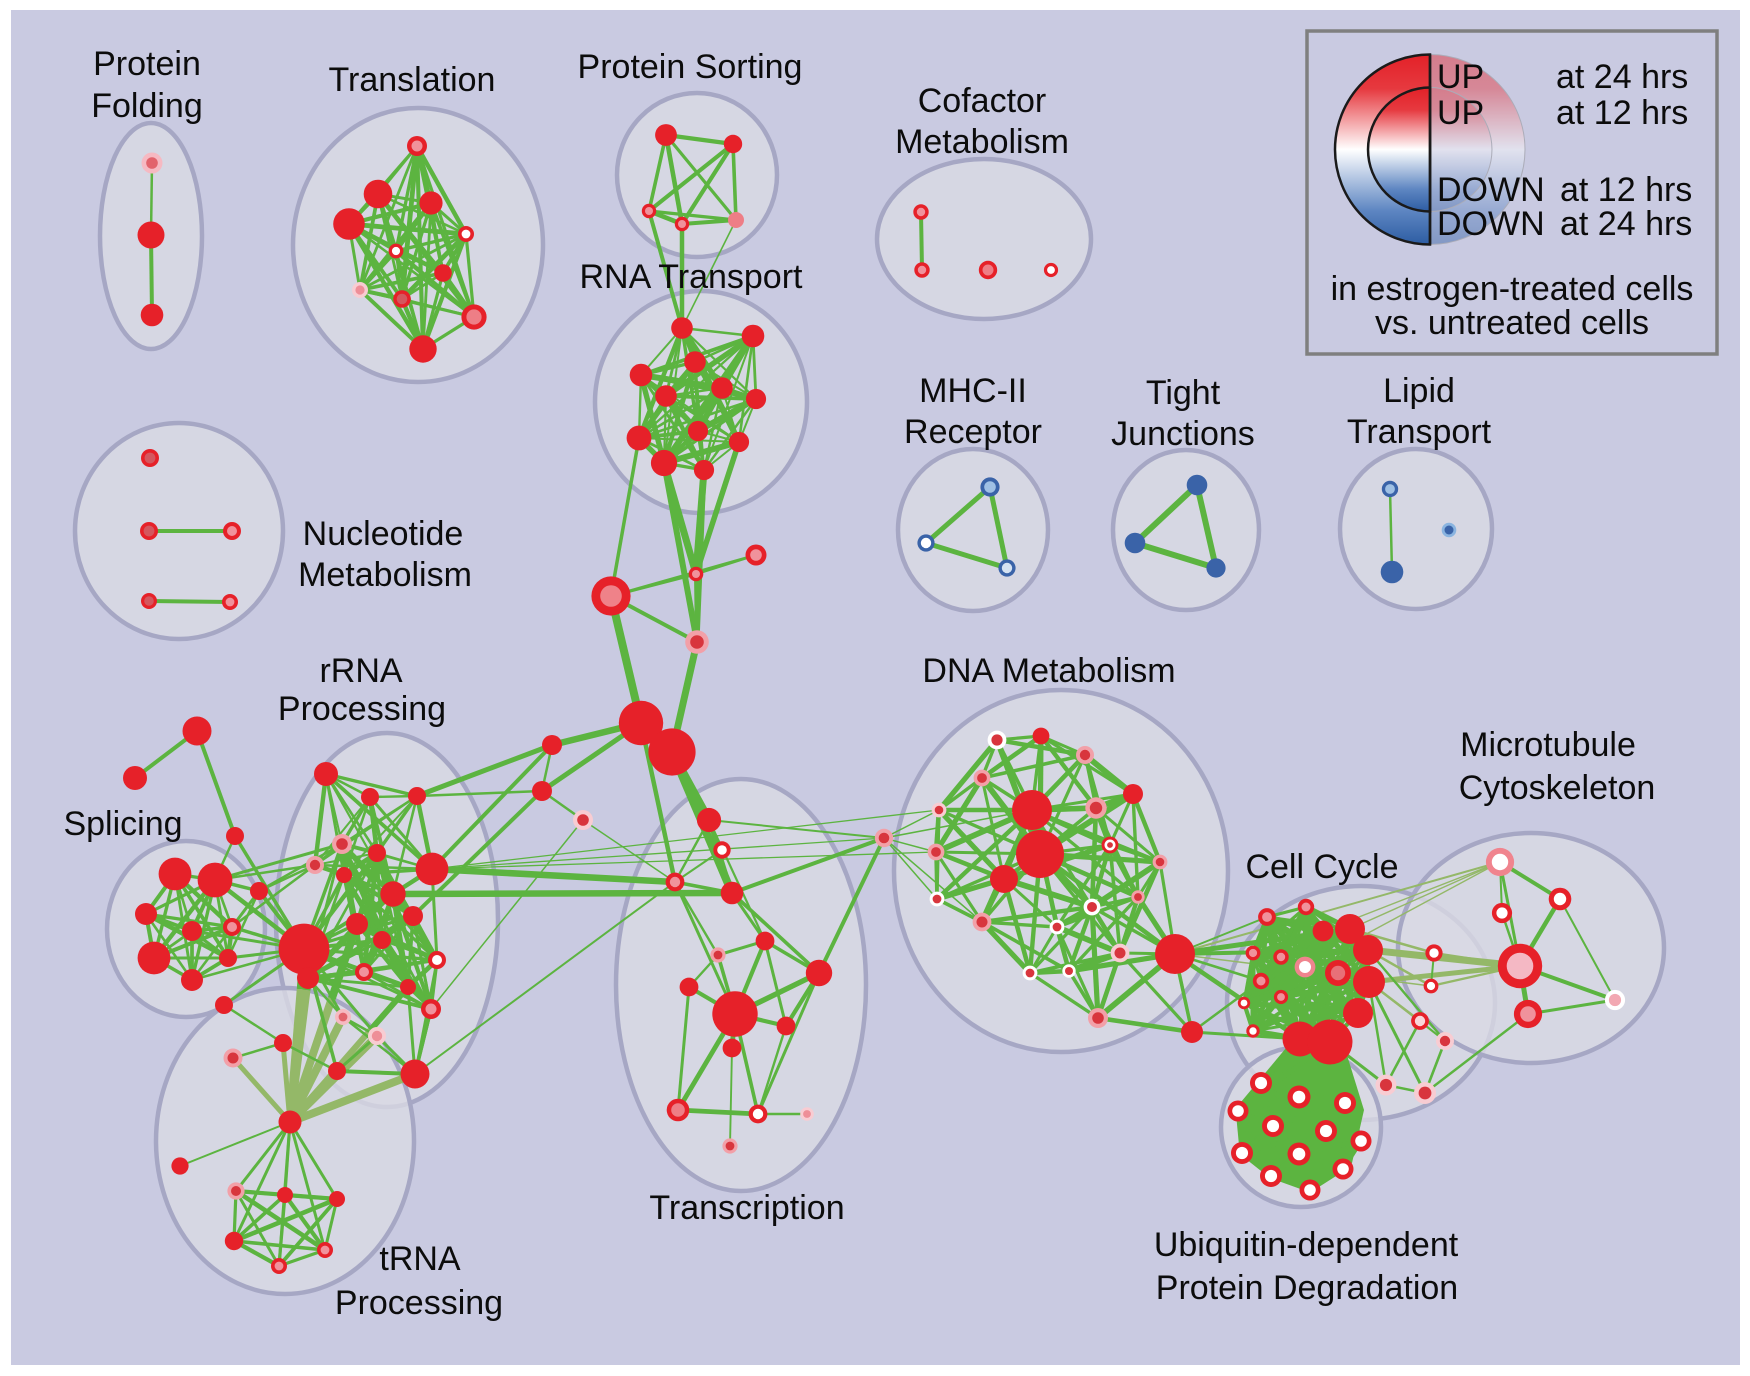 The width and height of the screenshot is (1750, 1376). I want to click on svg-text: Ubiquitin-dependent, so click(1306, 1245).